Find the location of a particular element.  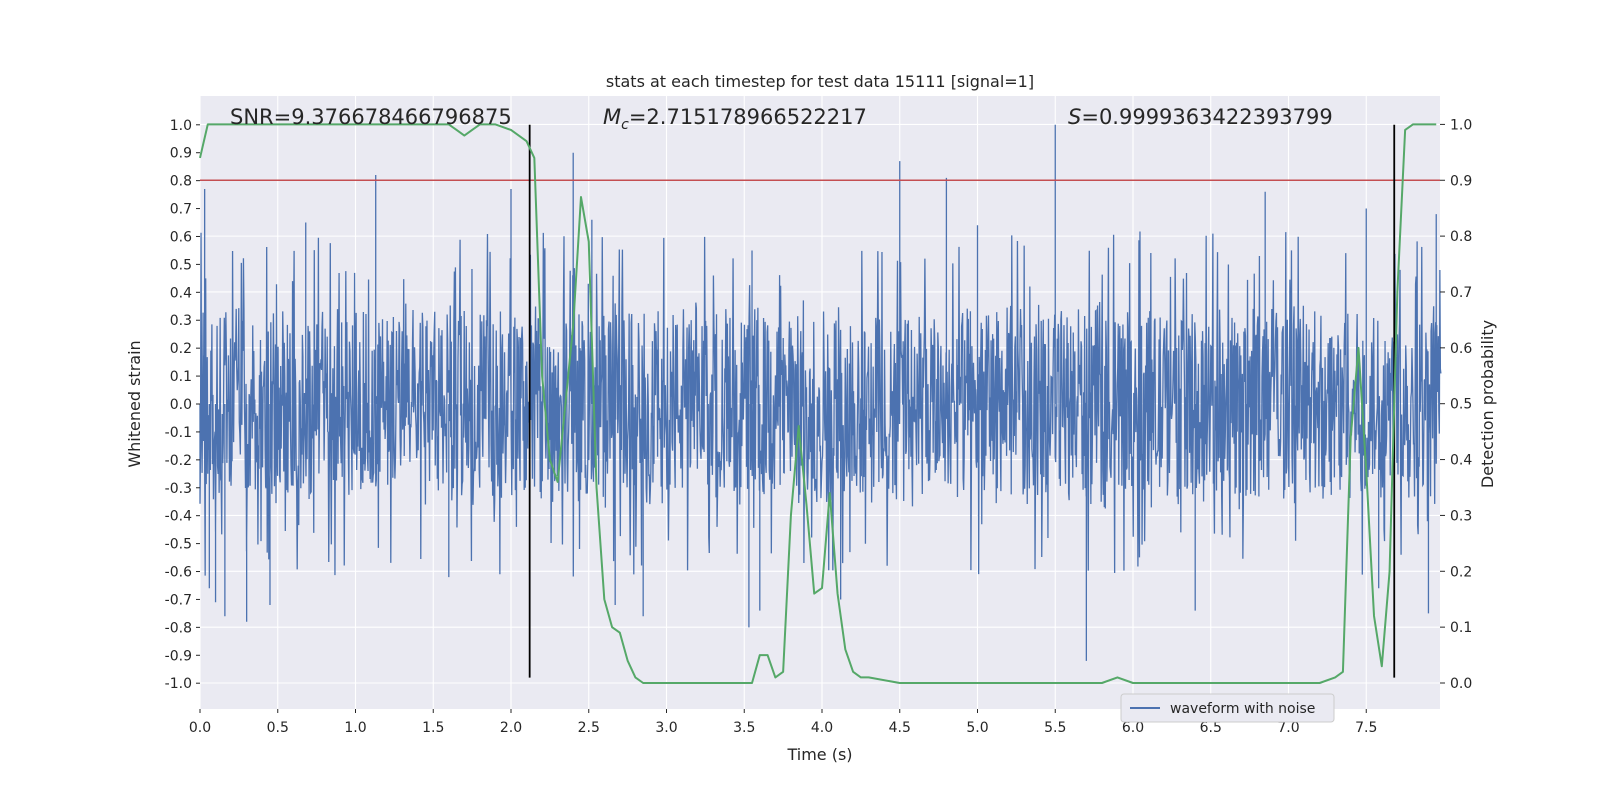

x-tick-label: 2.5 is located at coordinates (589, 728).